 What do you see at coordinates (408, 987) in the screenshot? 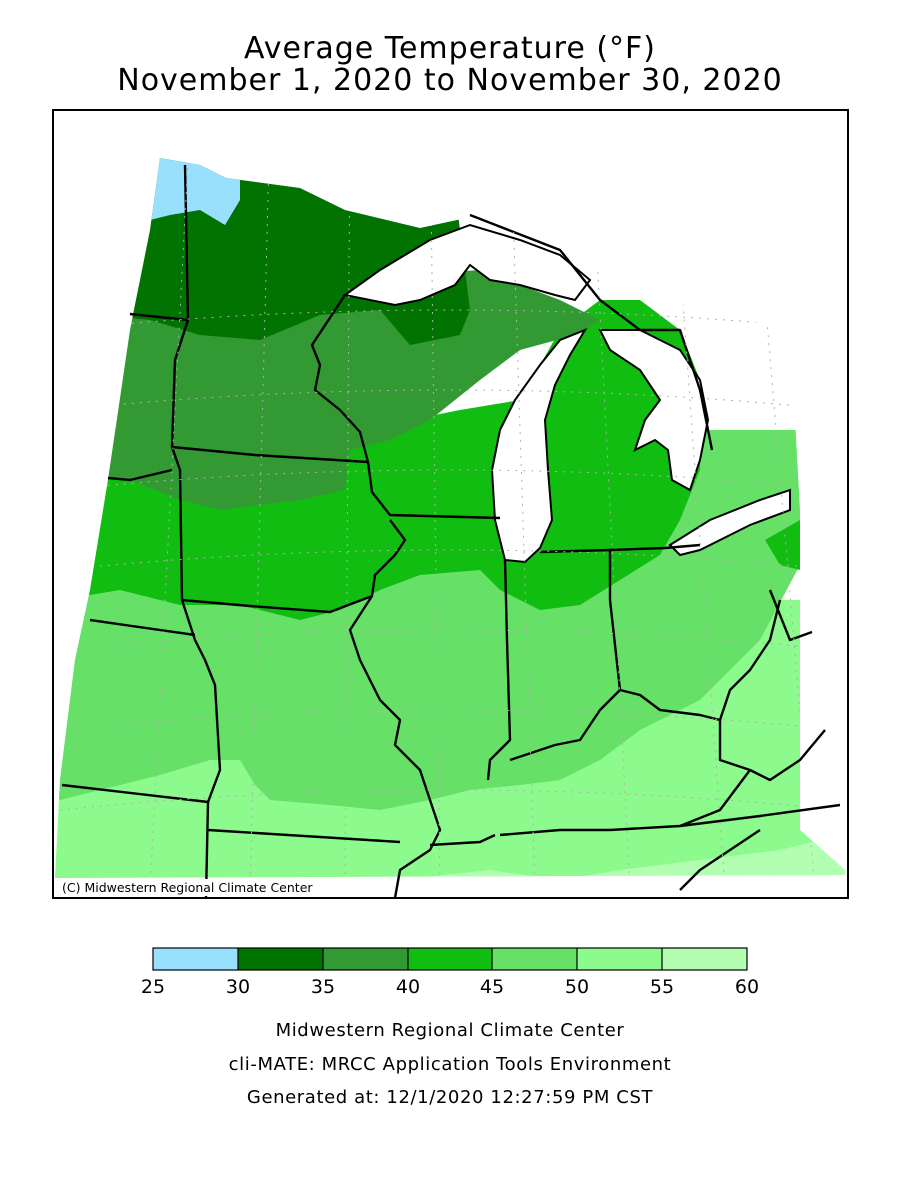
I see `legend-tick: 40` at bounding box center [408, 987].